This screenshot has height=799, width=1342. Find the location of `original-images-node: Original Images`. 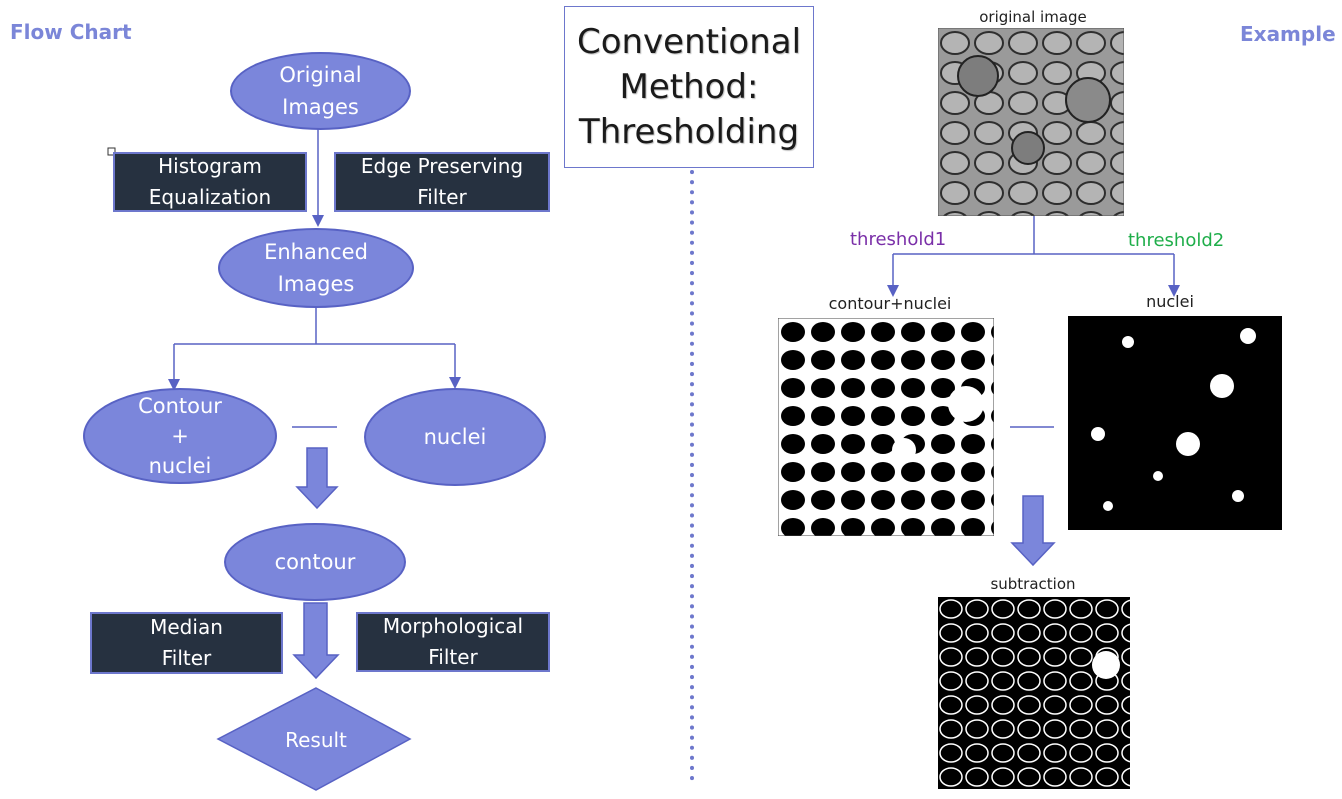

original-images-node: Original Images is located at coordinates (320, 91).